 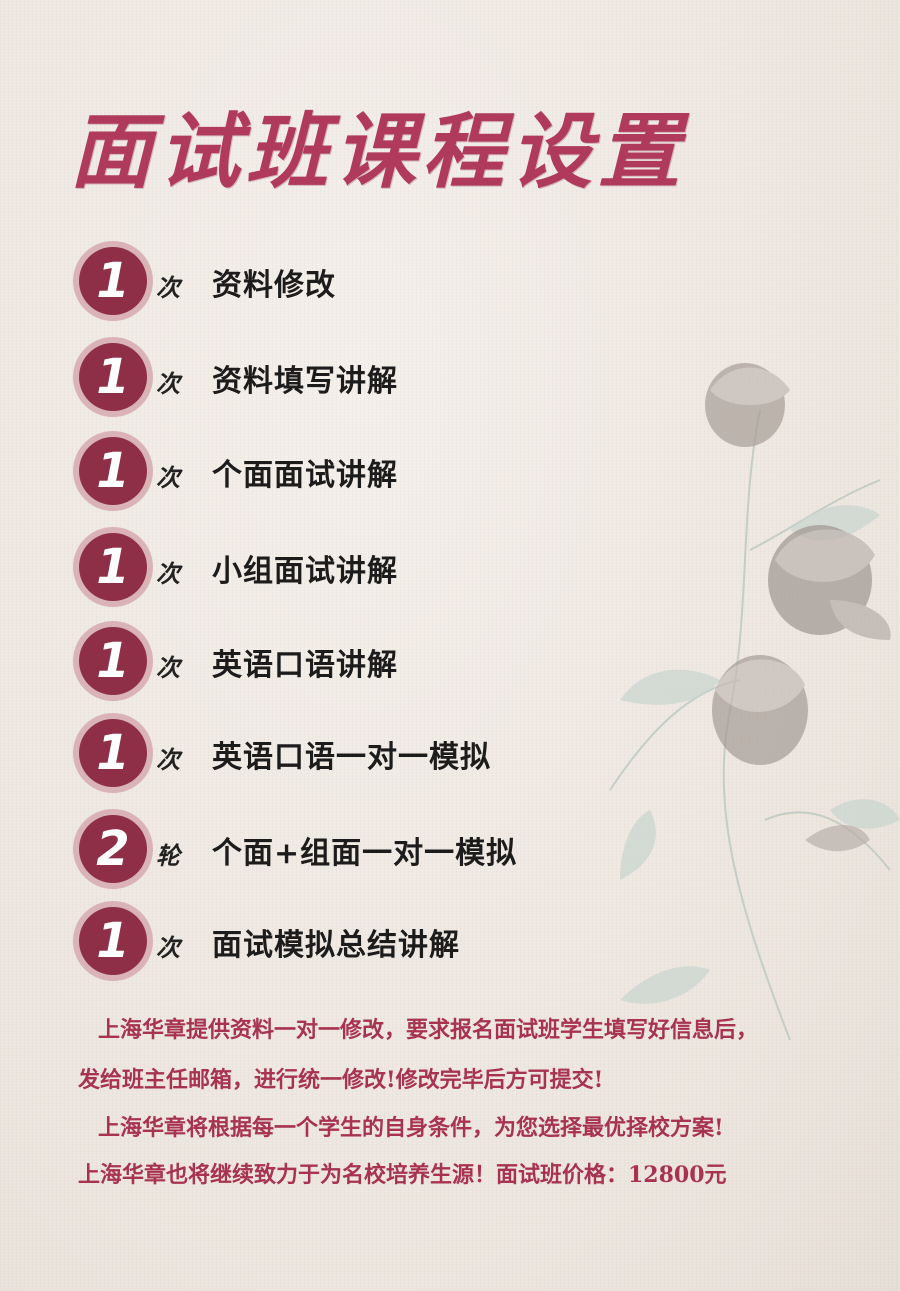 What do you see at coordinates (305, 665) in the screenshot?
I see `item-label: 英语口语讲解` at bounding box center [305, 665].